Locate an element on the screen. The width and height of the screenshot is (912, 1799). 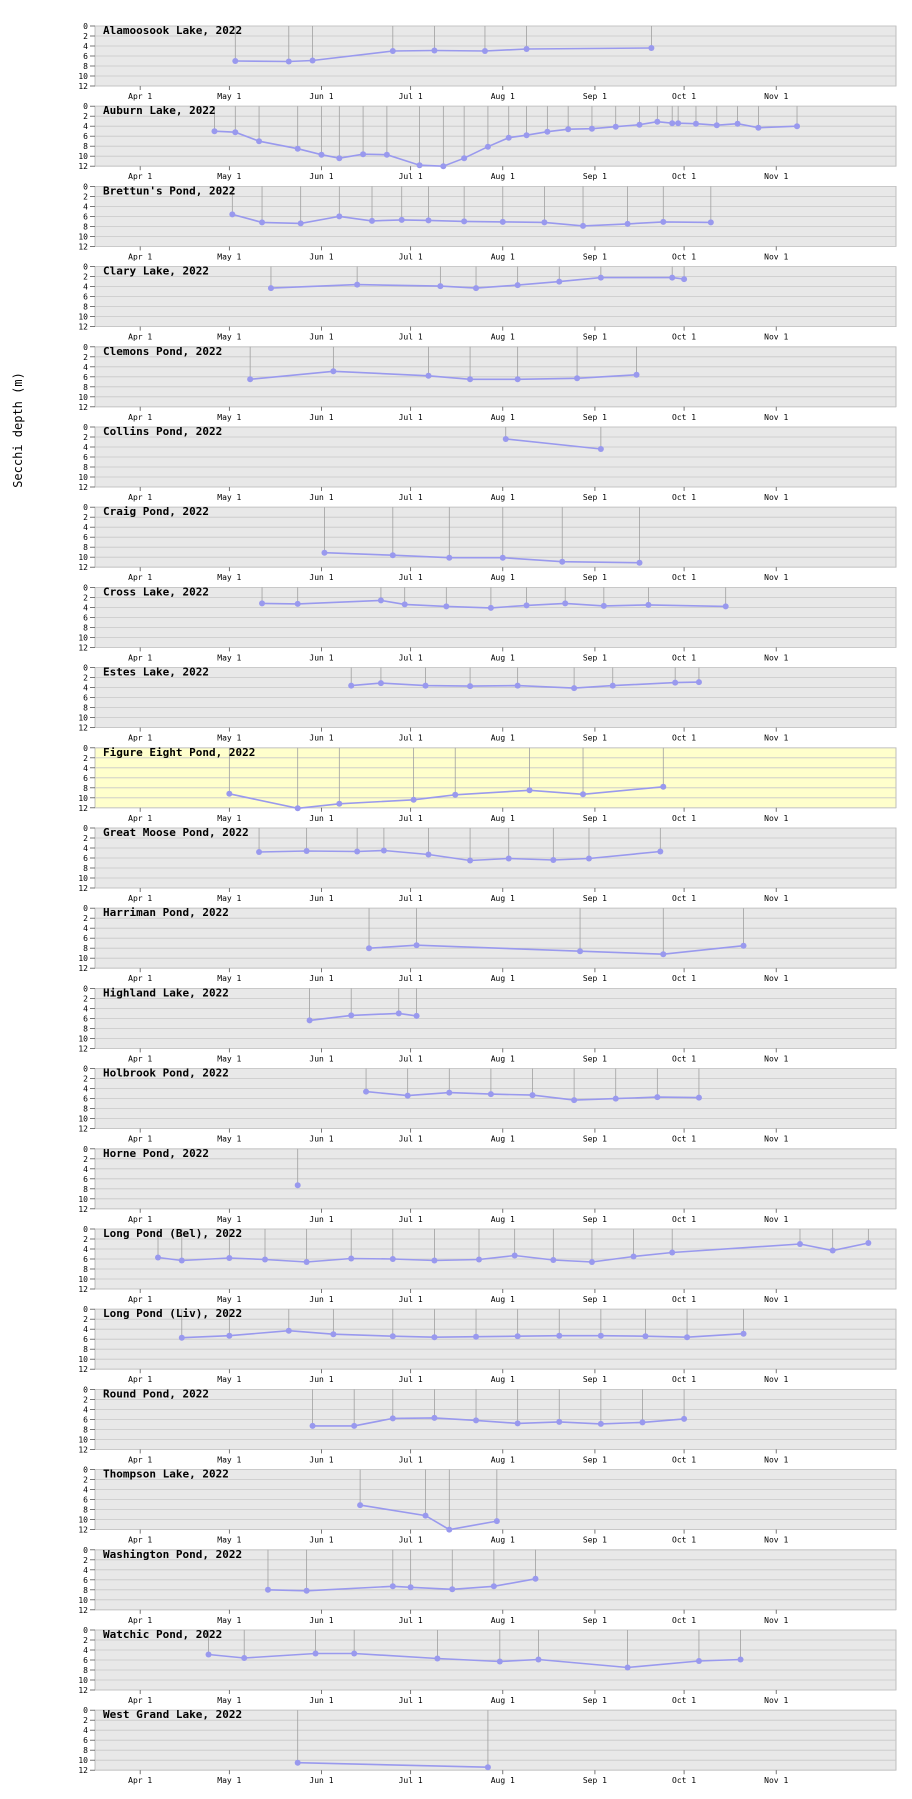
chart-title: Brettun's Pond, 2022 is located at coordinates (169, 190).